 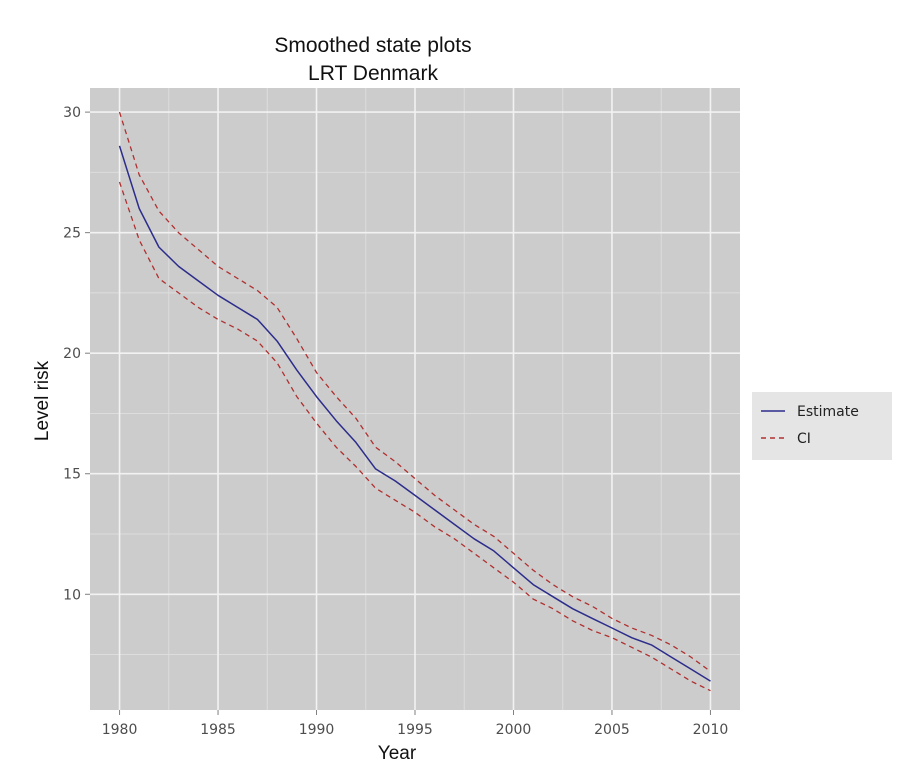 I want to click on chart-title: Smoothed state plots, so click(x=372, y=45).